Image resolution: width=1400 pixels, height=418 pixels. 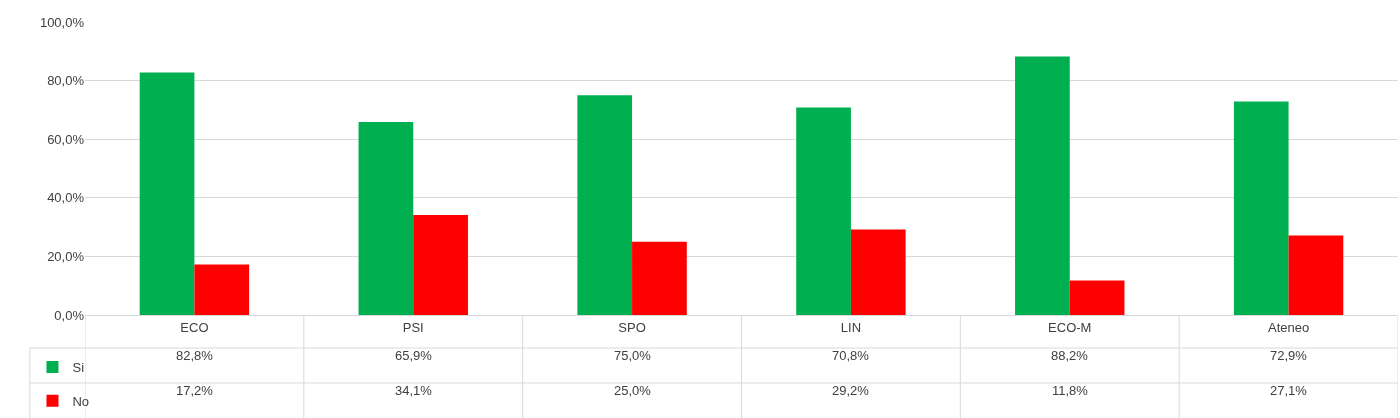 I want to click on x-tick-label: Ateneo, so click(x=1288, y=327).